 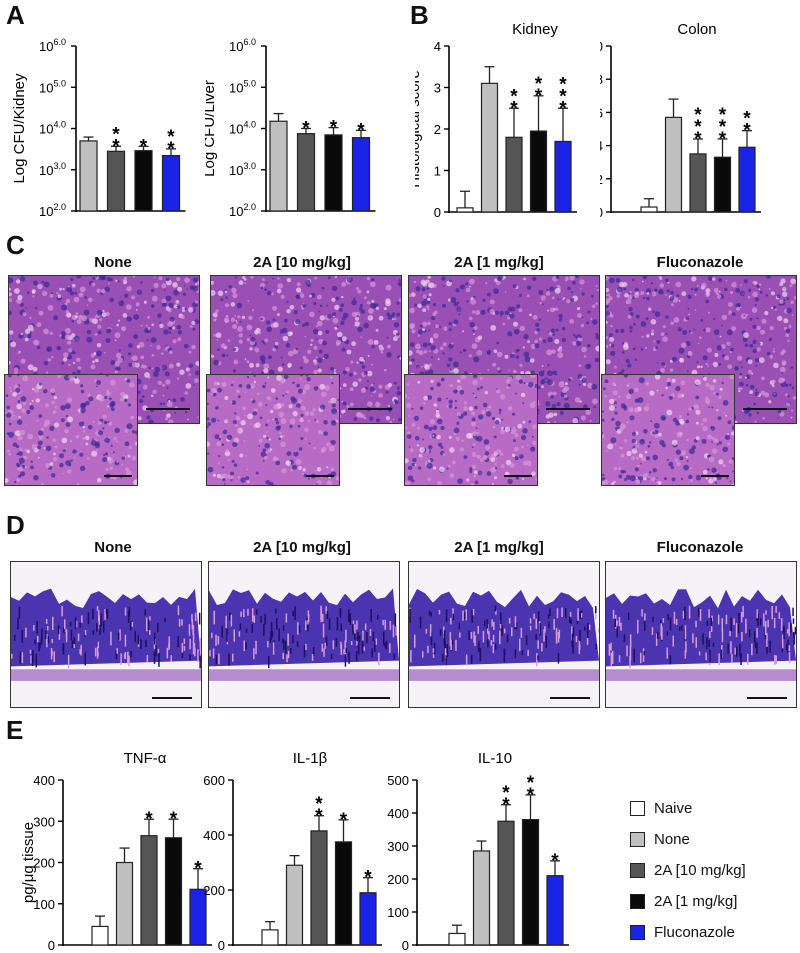 I want to click on legend-item-2a-1: 2A [1 mg/kg], so click(x=688, y=901).